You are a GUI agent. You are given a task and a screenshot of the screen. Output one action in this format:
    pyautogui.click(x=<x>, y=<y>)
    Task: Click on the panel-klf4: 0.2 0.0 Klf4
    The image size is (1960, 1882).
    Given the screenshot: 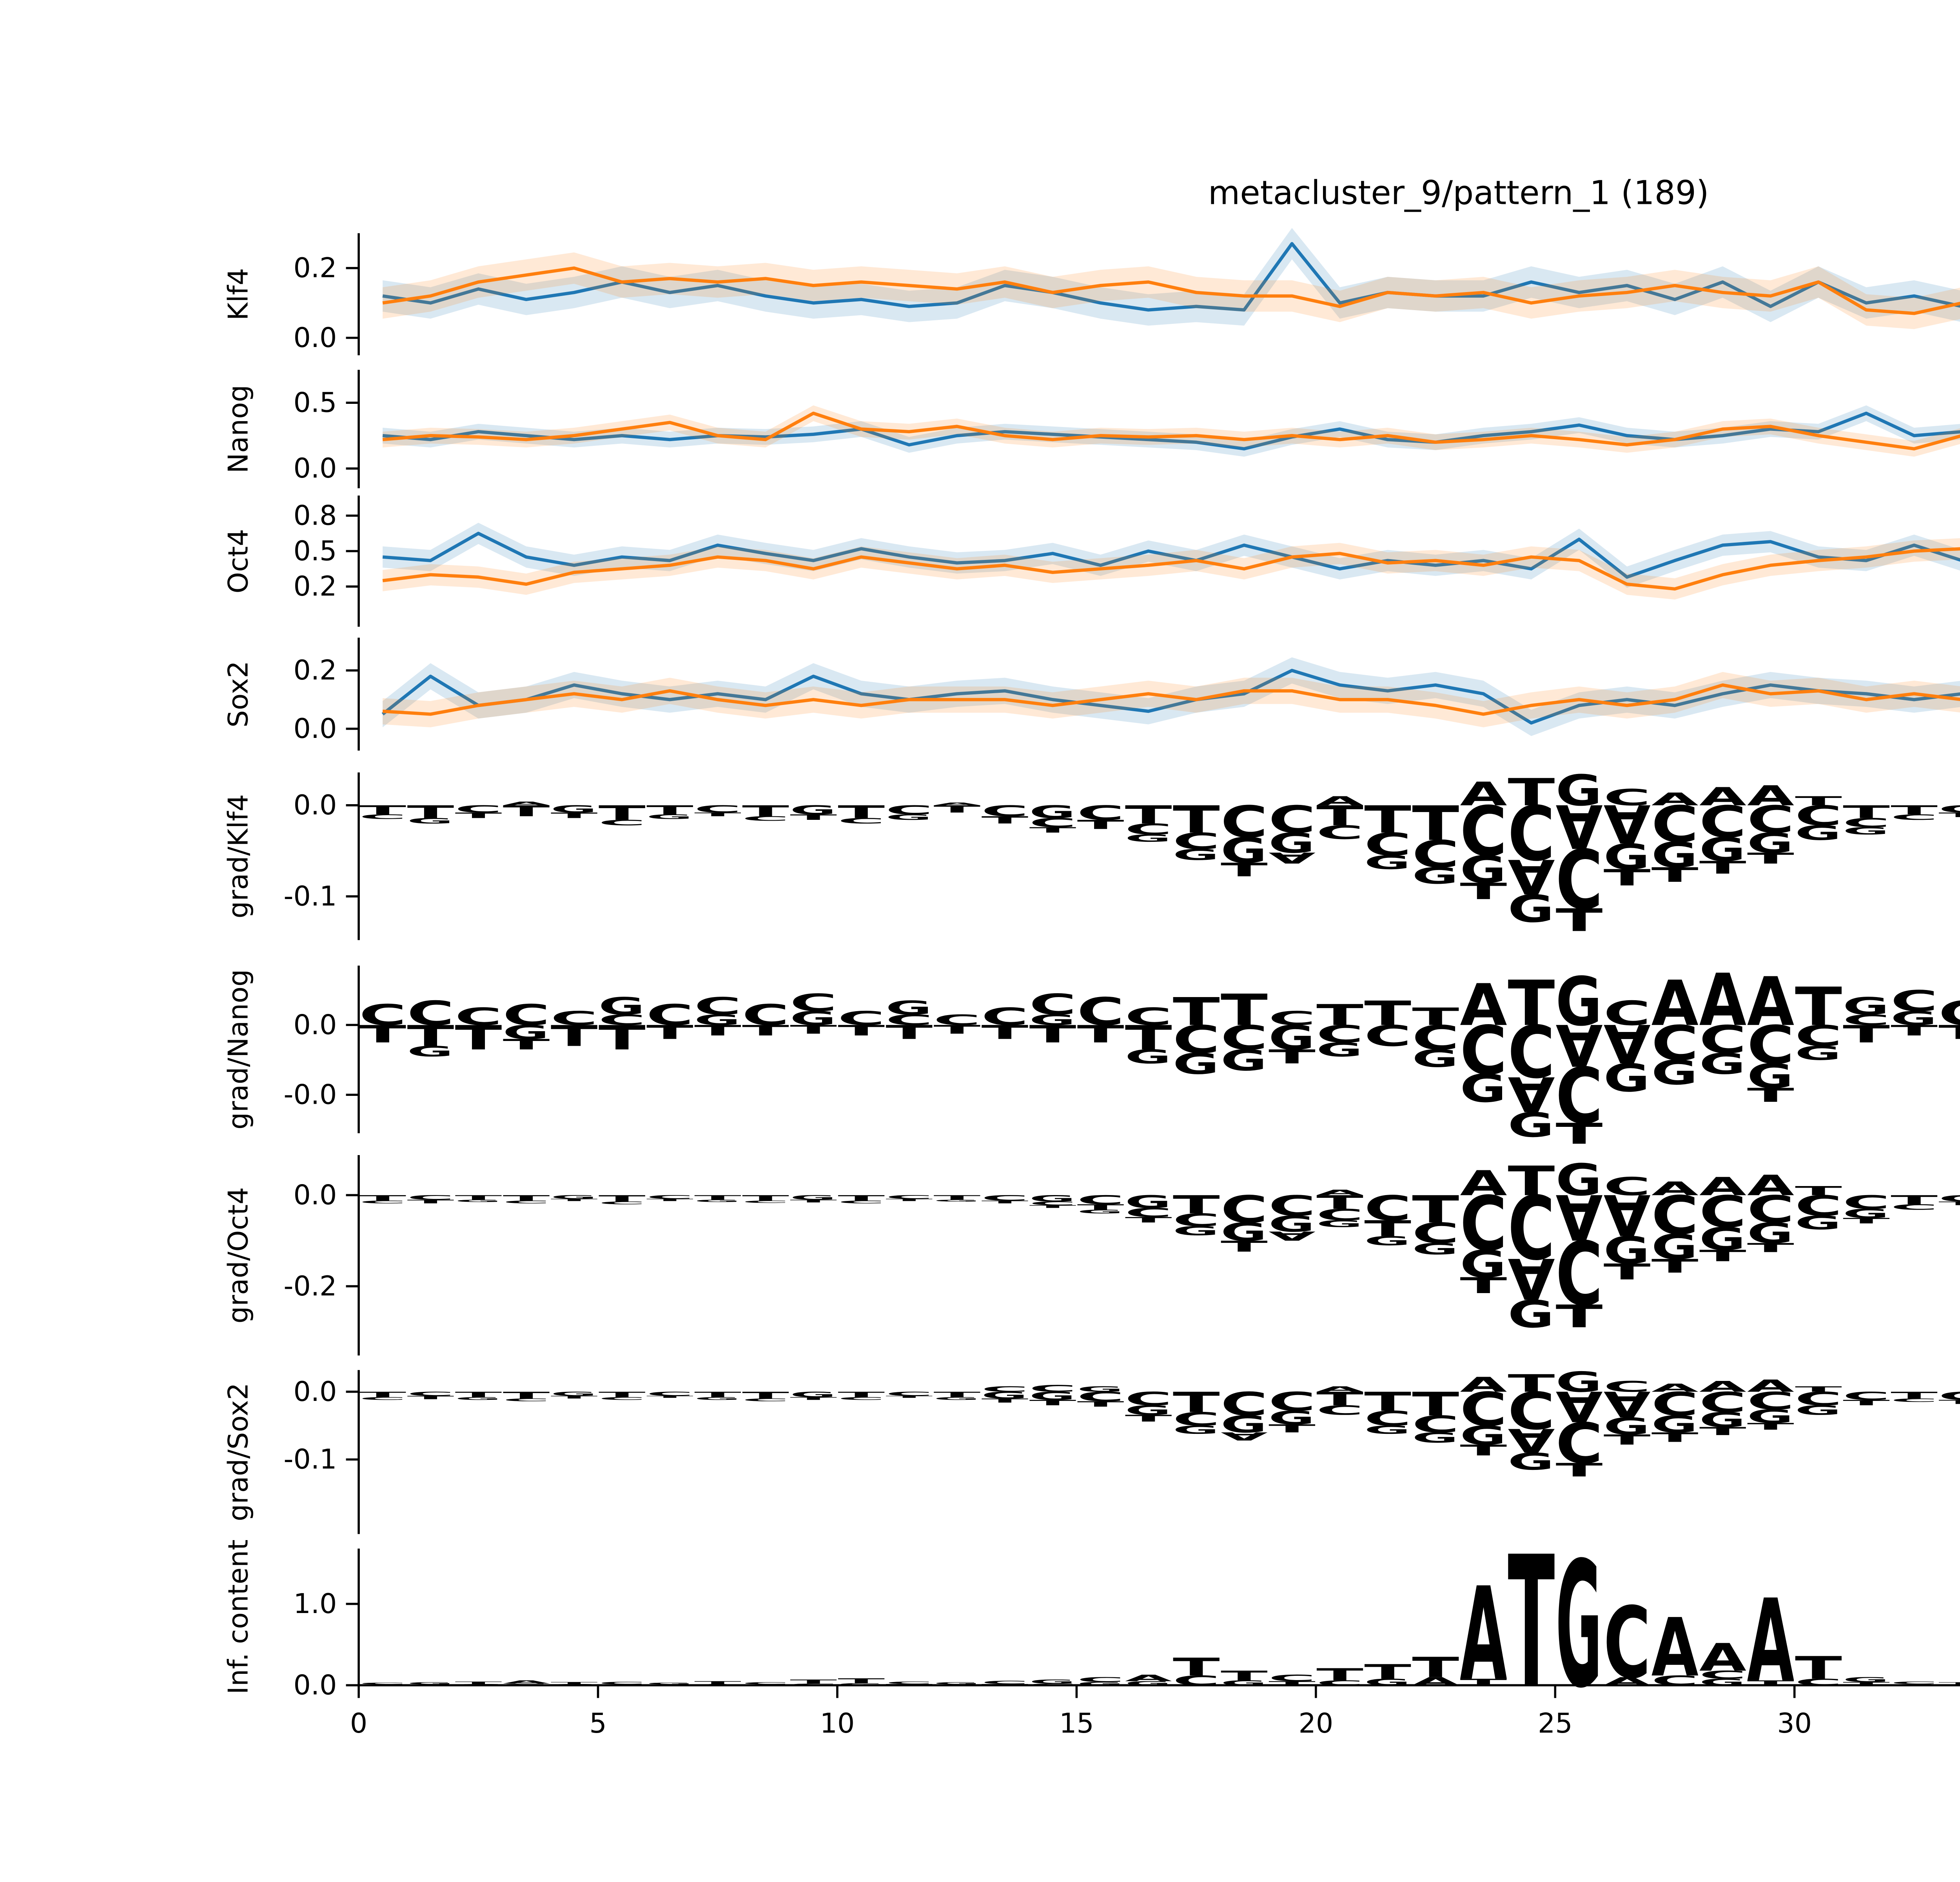 What is the action you would take?
    pyautogui.click(x=1091, y=292)
    